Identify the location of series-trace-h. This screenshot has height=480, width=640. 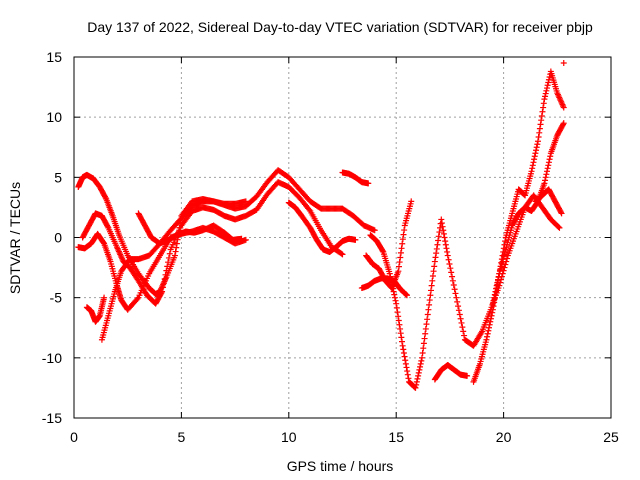
(355, 178).